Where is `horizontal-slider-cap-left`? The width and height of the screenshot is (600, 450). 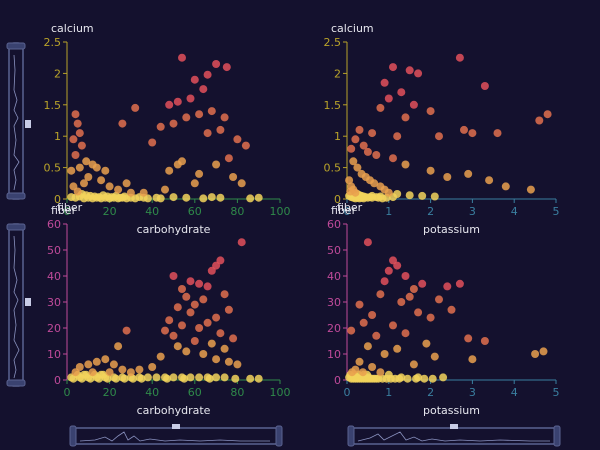
horizontal-slider-cap-left is located at coordinates (351, 436).